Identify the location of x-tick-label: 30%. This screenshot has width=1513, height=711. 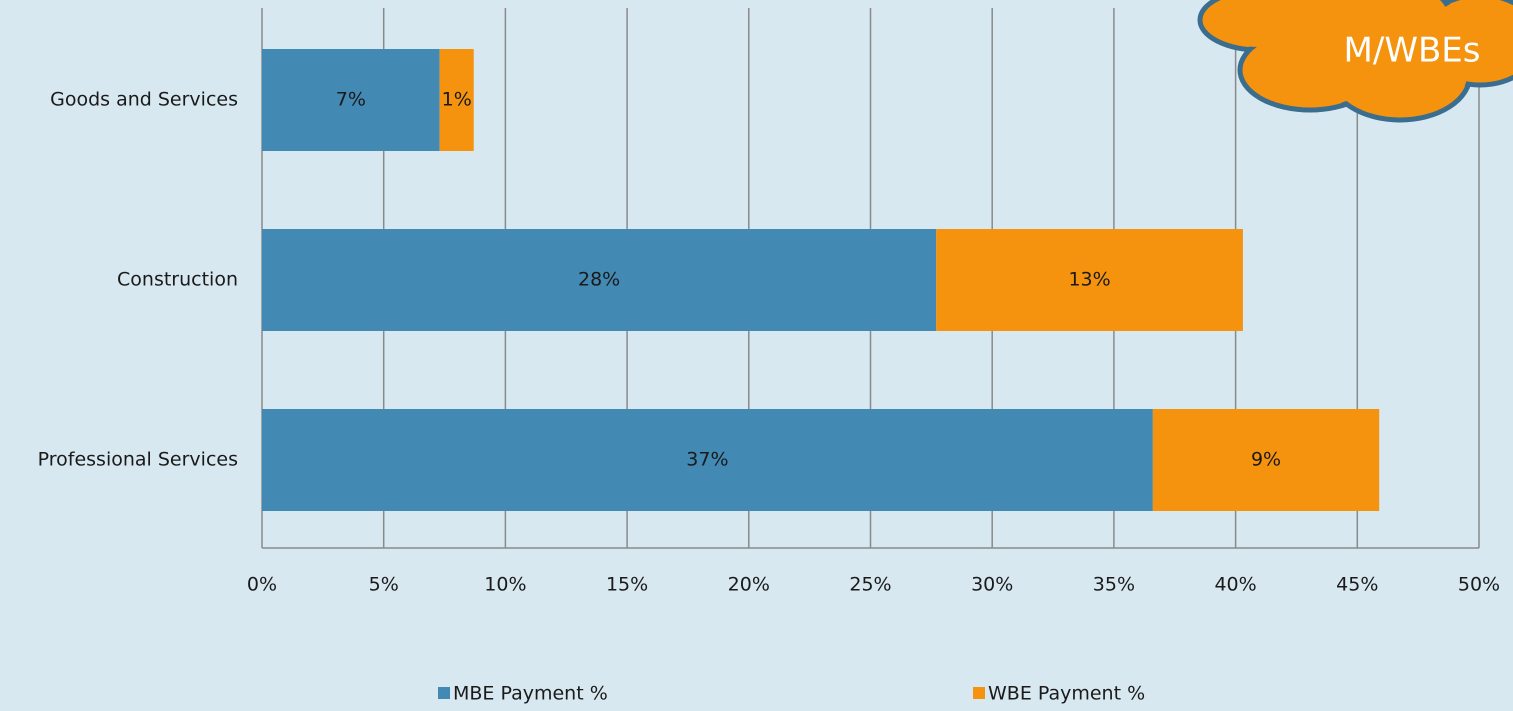
(992, 585).